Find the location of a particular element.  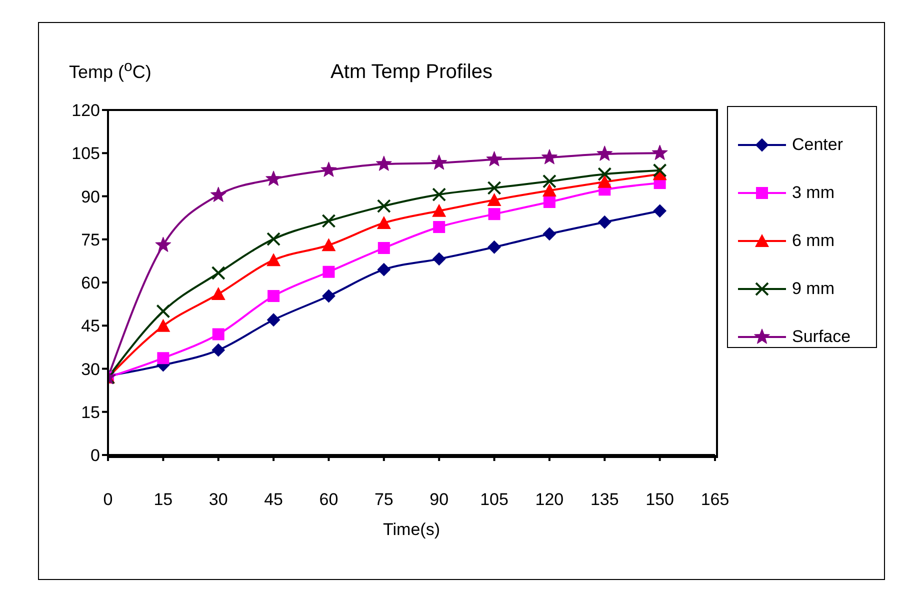

legend-label: Center is located at coordinates (818, 145).